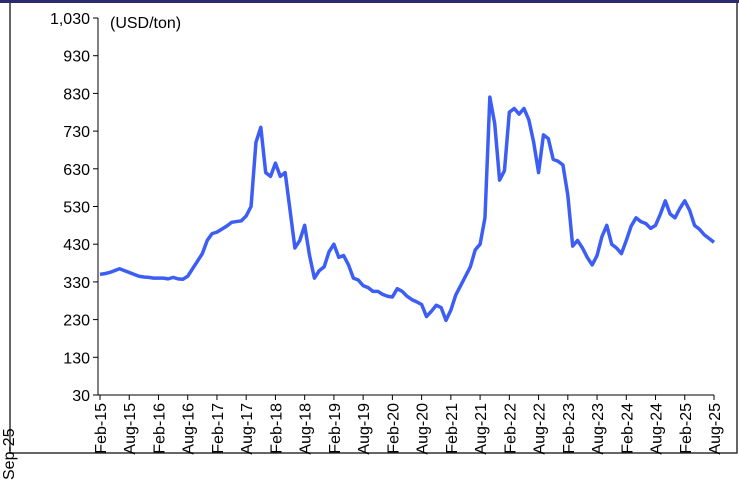 The height and width of the screenshot is (483, 739). I want to click on y-tick-label: 630, so click(76, 170).